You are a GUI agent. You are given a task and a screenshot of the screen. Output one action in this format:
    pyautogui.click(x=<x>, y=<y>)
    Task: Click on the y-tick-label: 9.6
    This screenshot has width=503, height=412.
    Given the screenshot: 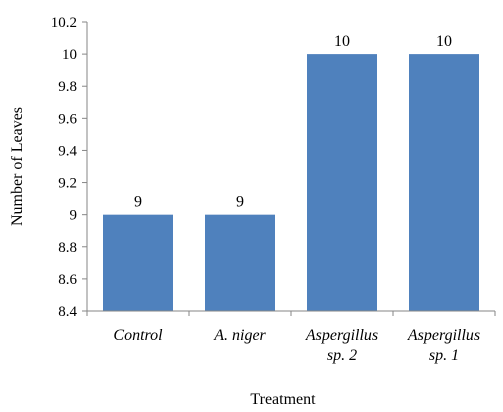 What is the action you would take?
    pyautogui.click(x=67, y=119)
    